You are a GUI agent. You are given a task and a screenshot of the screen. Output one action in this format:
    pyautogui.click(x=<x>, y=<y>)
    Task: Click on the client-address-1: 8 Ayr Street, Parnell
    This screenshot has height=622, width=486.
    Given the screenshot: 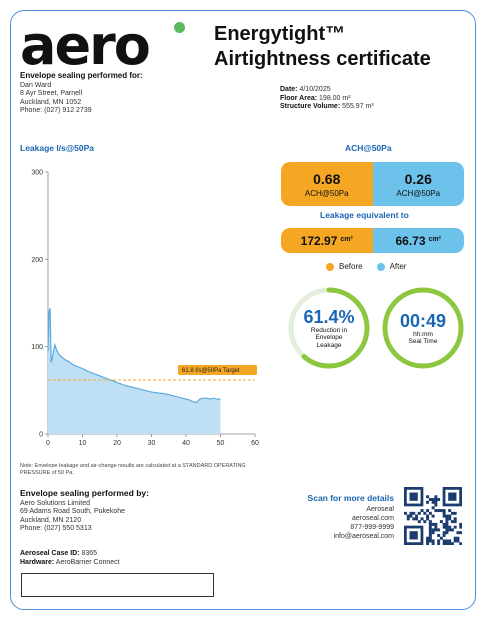 What is the action you would take?
    pyautogui.click(x=51, y=93)
    